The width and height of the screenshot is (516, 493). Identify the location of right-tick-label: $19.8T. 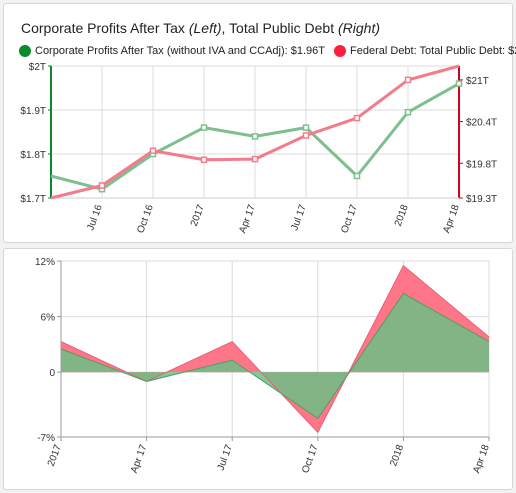
(481, 164).